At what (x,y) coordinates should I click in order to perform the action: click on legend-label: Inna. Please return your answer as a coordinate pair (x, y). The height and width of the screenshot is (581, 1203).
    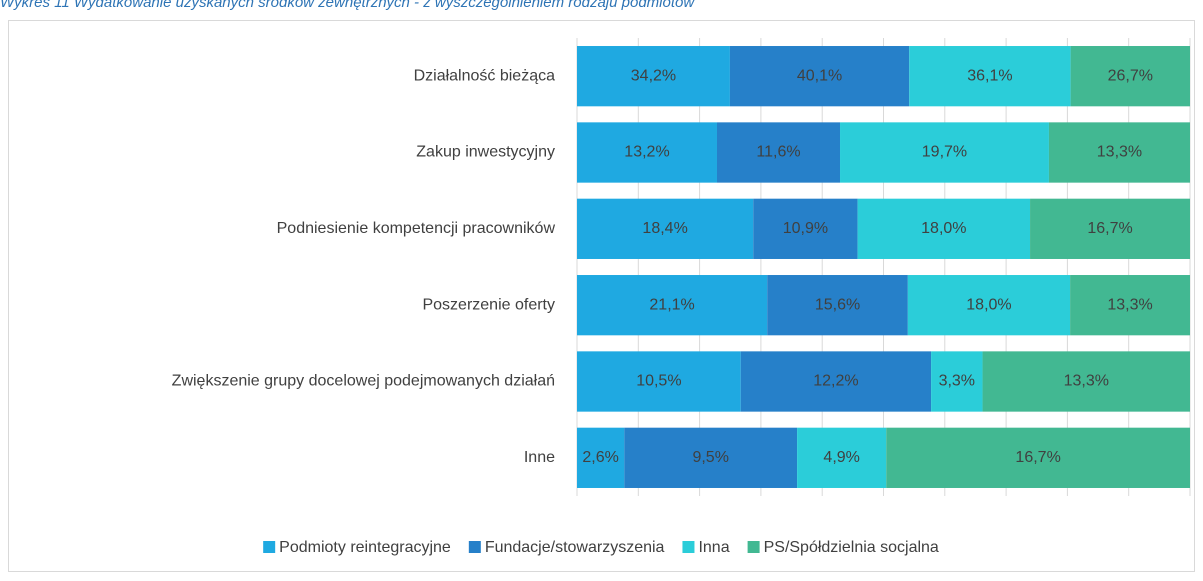
    Looking at the image, I should click on (713, 547).